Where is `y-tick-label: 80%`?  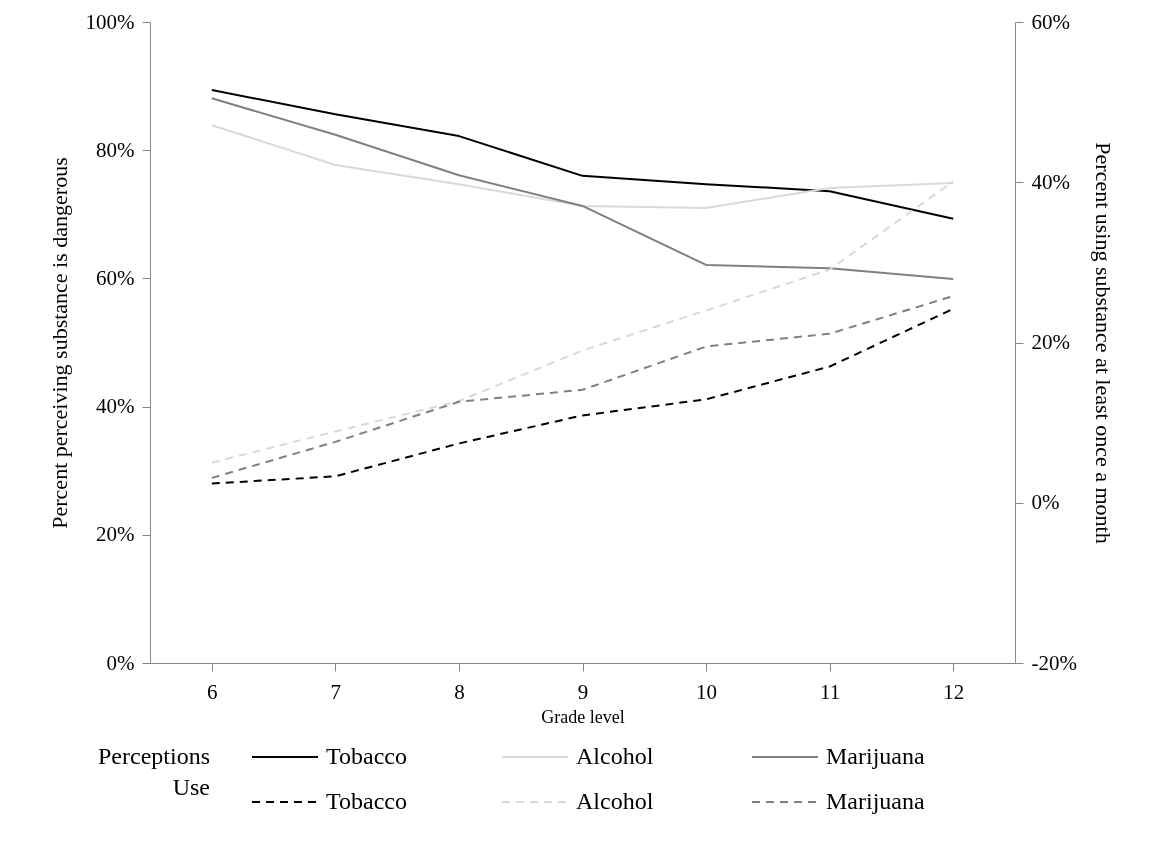 y-tick-label: 80% is located at coordinates (115, 149).